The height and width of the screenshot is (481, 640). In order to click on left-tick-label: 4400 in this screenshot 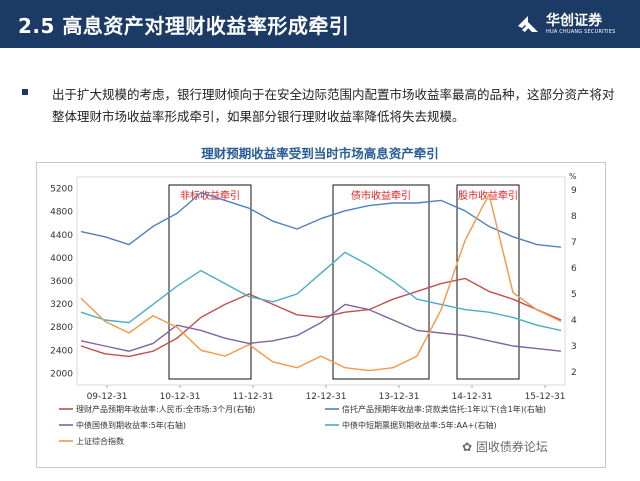, I will do `click(61, 236)`.